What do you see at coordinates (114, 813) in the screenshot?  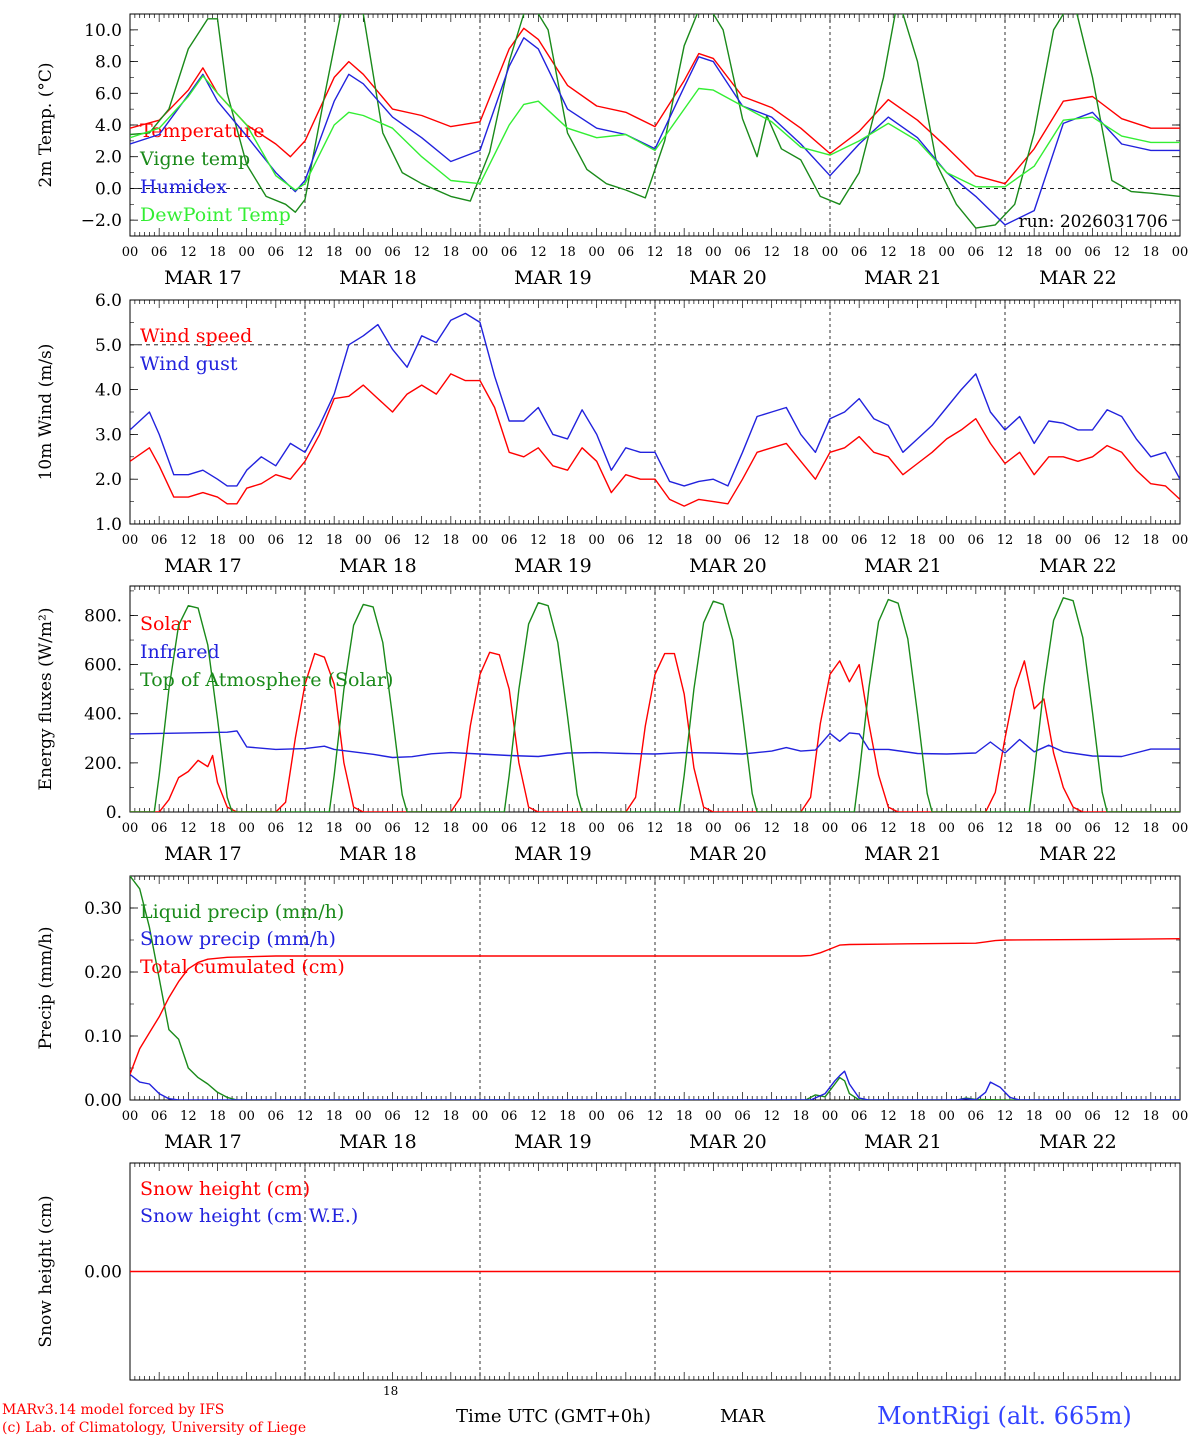 I see `y-tick-label: 0.` at bounding box center [114, 813].